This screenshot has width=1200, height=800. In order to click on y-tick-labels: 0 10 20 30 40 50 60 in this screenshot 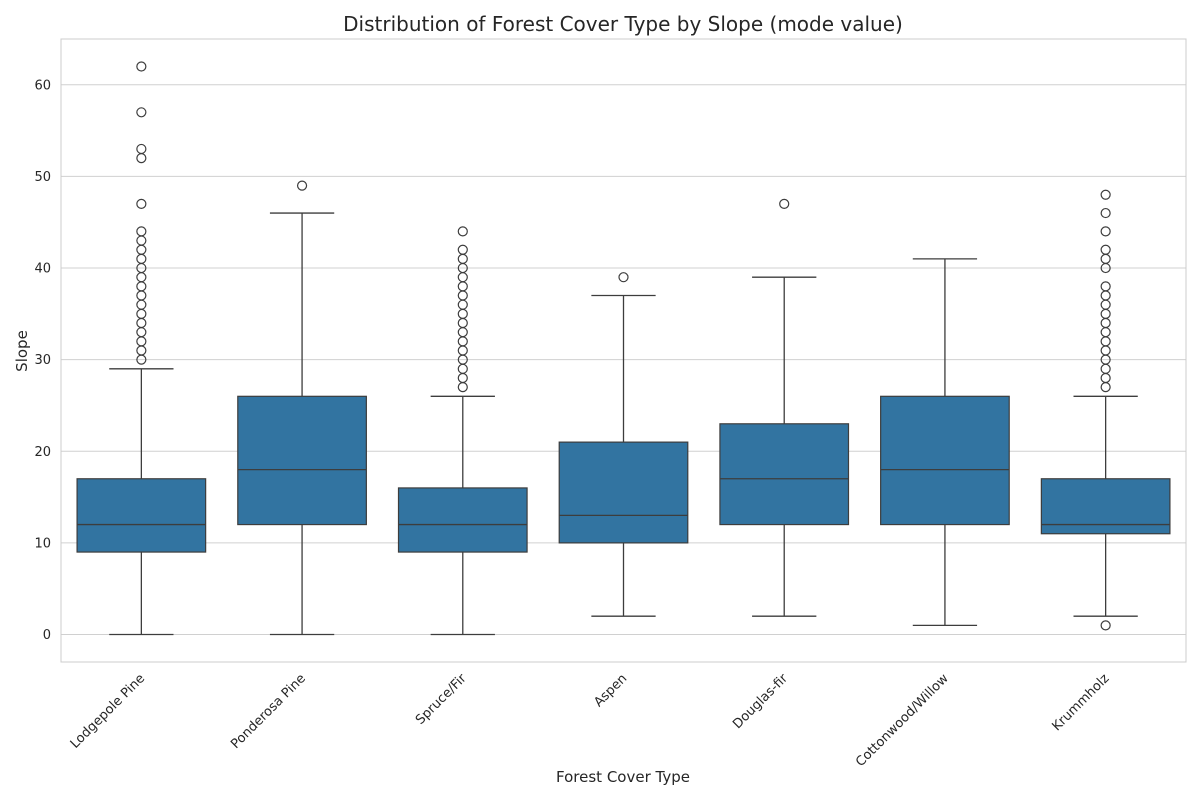, I will do `click(42, 360)`.